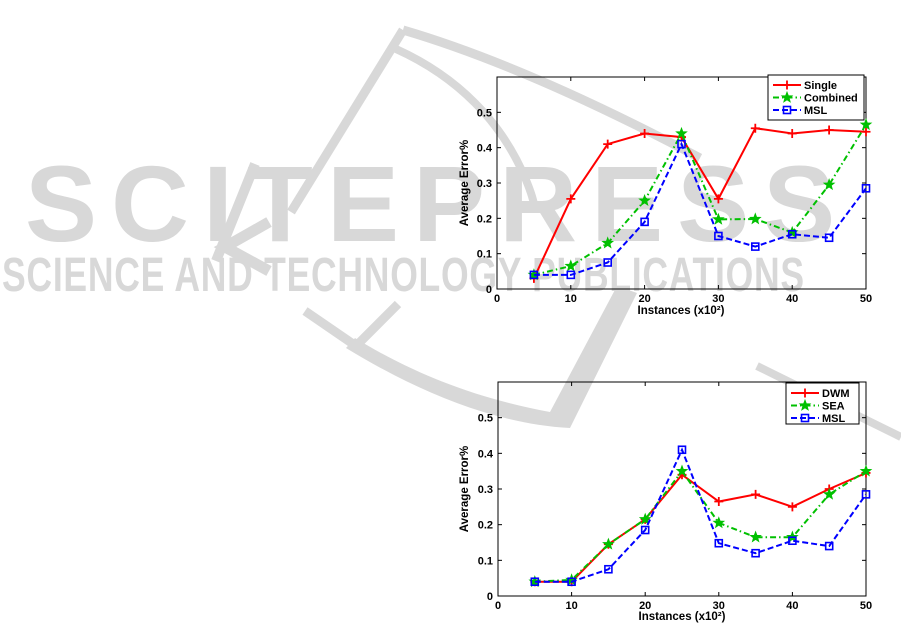 This screenshot has width=901, height=630. What do you see at coordinates (866, 299) in the screenshot?
I see `x-tick-label: 50` at bounding box center [866, 299].